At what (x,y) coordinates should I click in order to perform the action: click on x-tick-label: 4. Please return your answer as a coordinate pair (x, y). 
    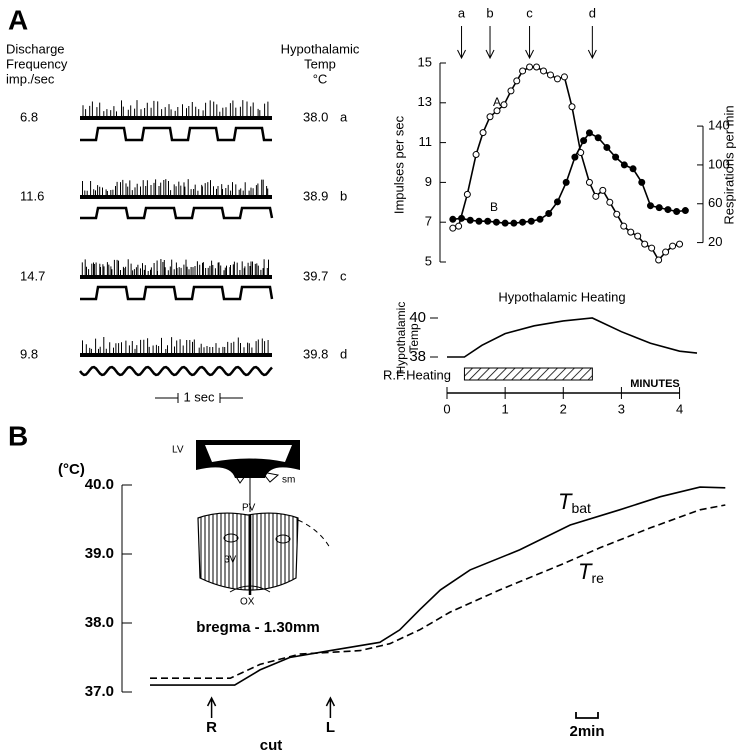
    Looking at the image, I should click on (679, 408).